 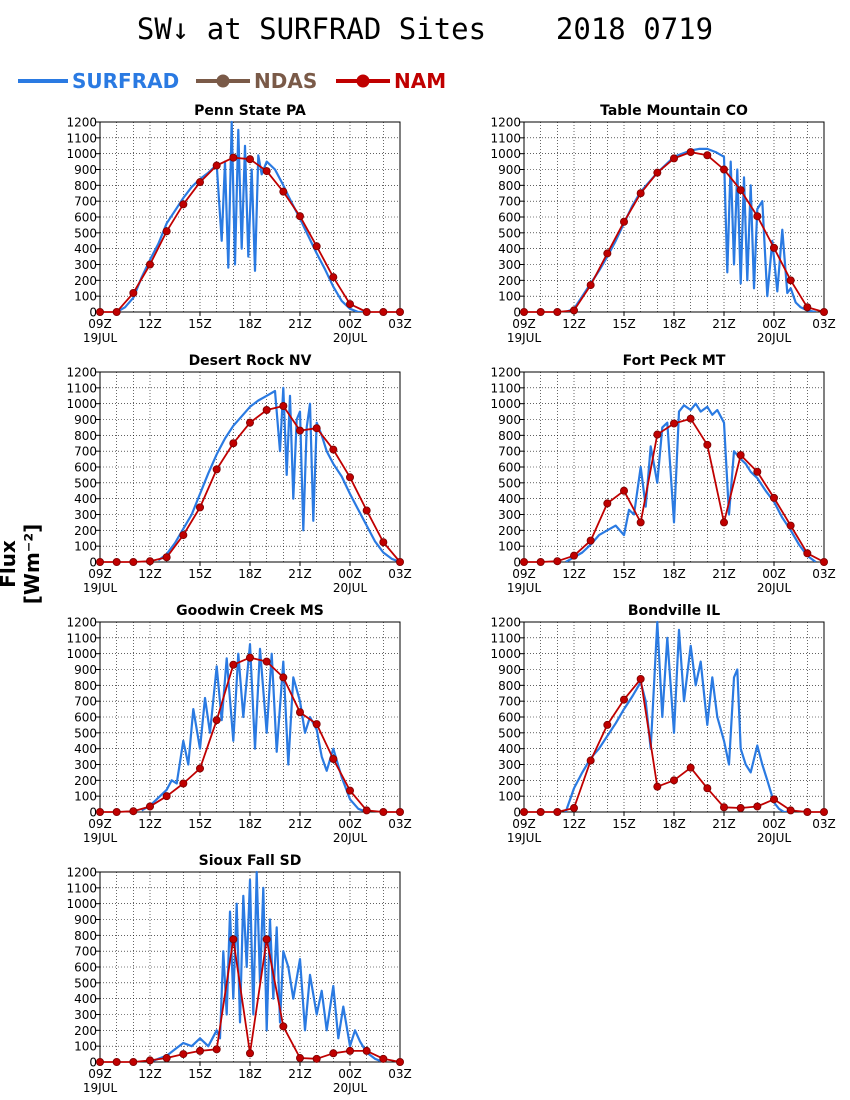 I want to click on legend-label: NDAS, so click(x=285, y=81).